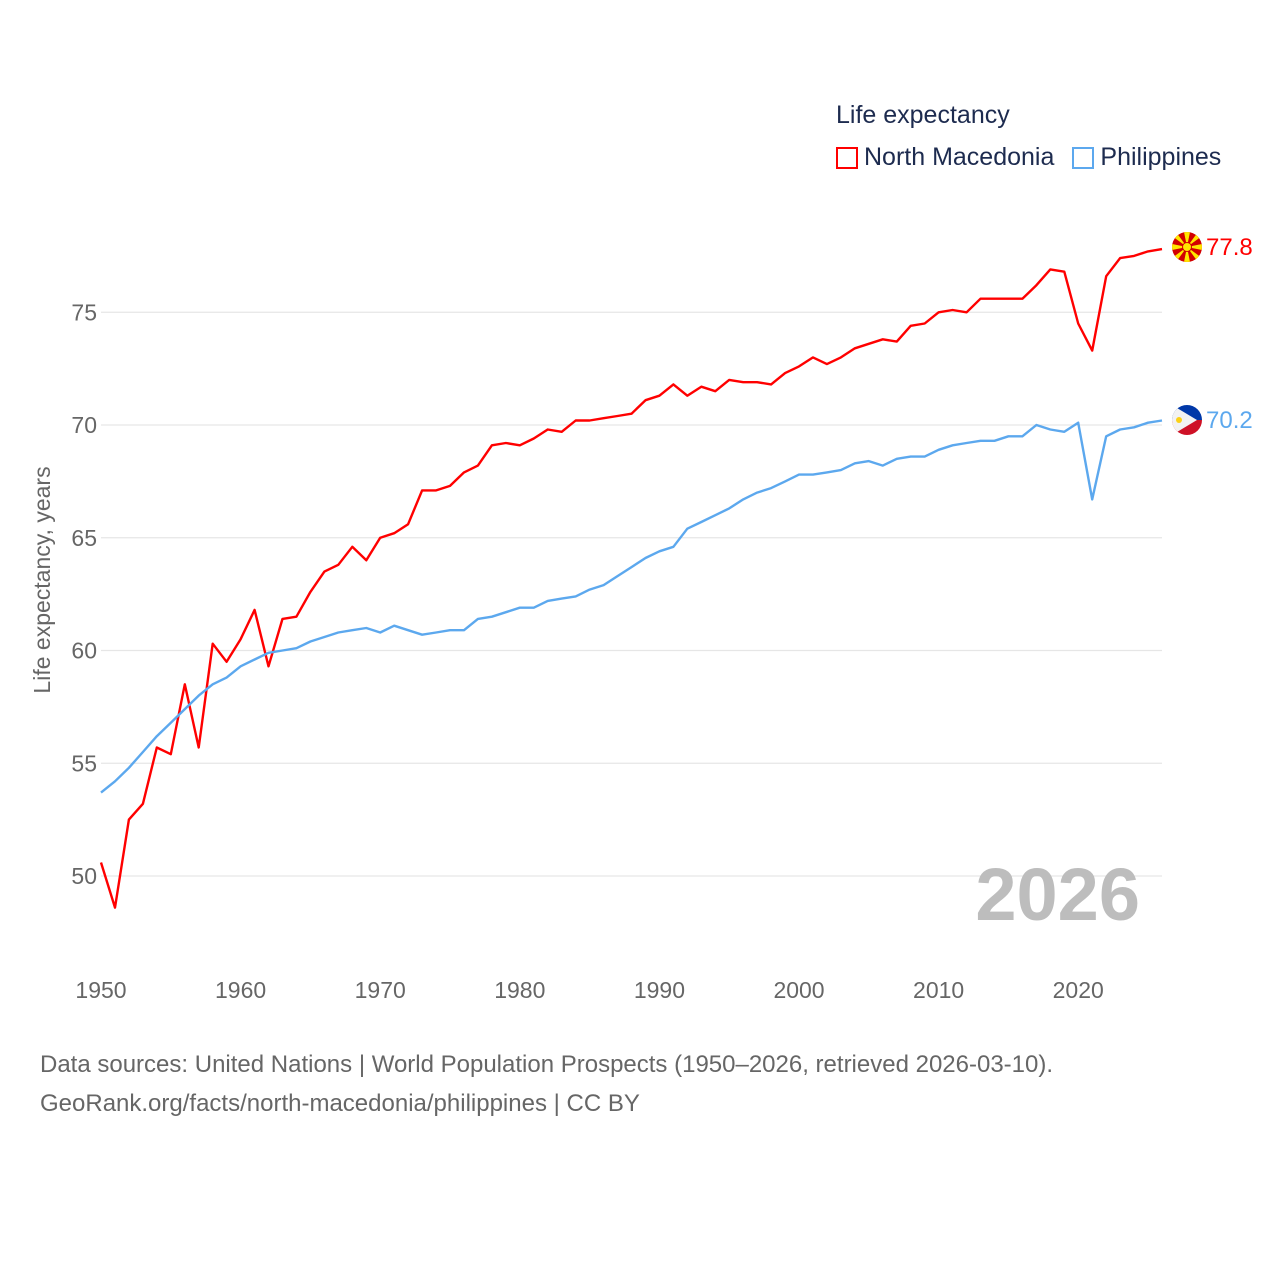 This screenshot has width=1280, height=1280. I want to click on legend-item-philippines: Philippines, so click(1146, 157).